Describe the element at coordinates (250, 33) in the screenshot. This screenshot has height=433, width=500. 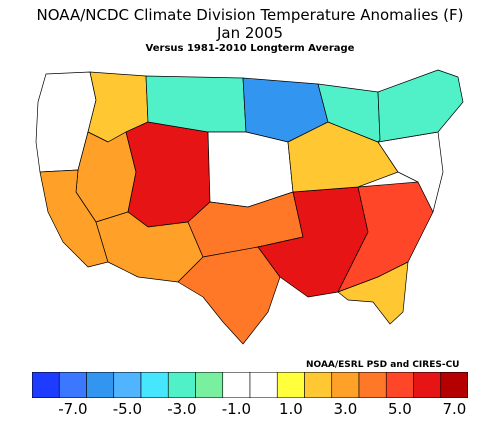
I see `map-subtitle: Jan 2005` at that location.